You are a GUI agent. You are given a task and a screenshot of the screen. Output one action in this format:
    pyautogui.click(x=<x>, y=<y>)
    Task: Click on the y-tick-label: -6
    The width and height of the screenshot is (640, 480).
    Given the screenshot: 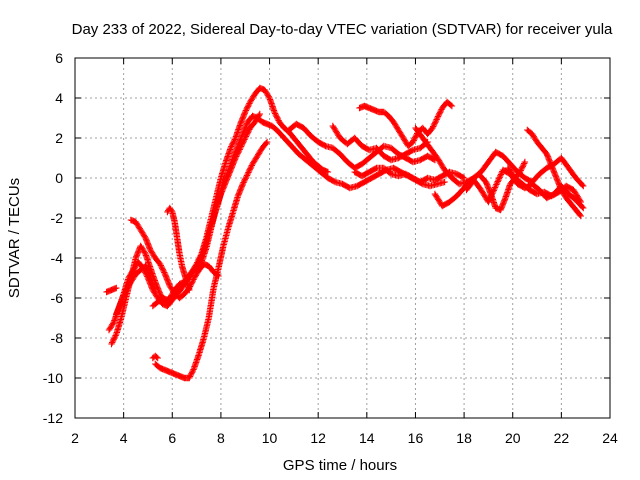 What is the action you would take?
    pyautogui.click(x=57, y=298)
    